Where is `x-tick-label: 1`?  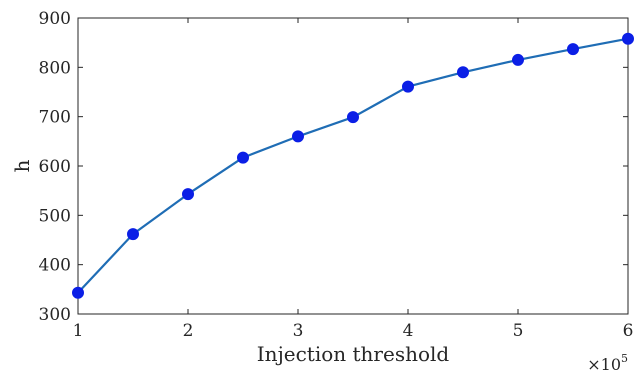
x-tick-label: 1 is located at coordinates (78, 331).